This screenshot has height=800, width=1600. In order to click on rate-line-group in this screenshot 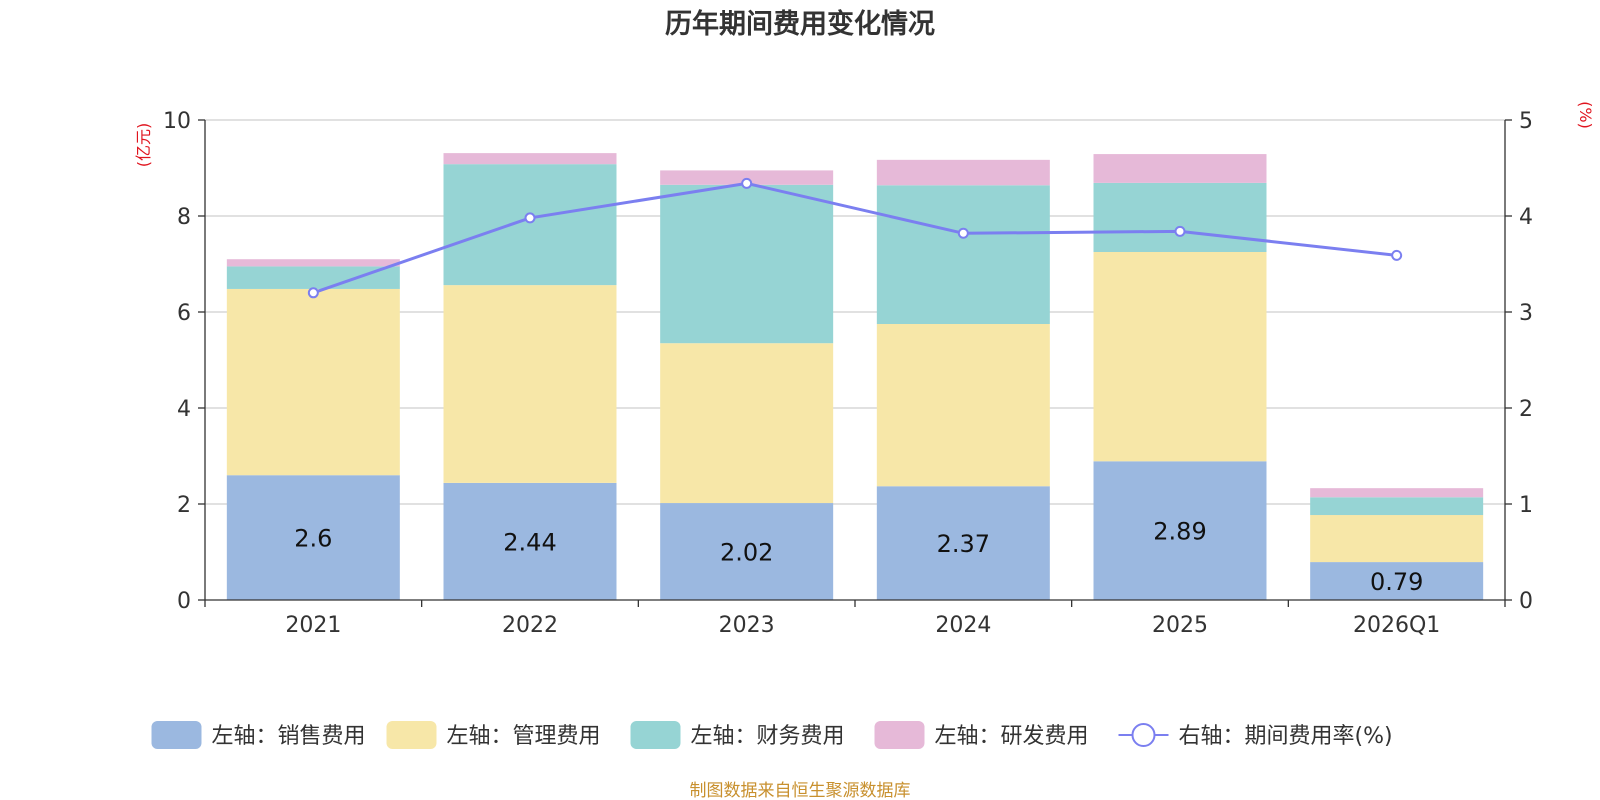, I will do `click(855, 238)`.